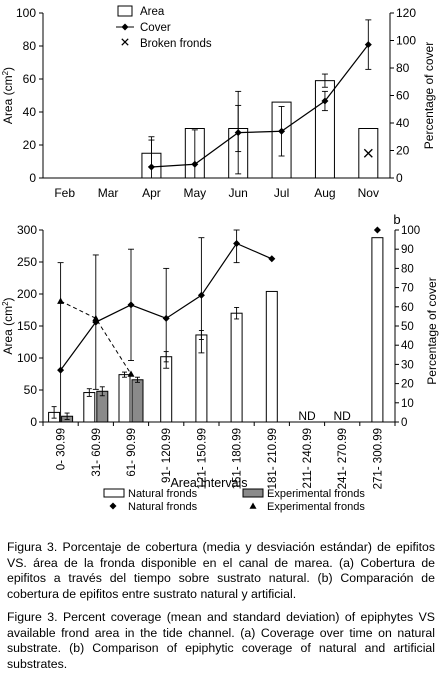  What do you see at coordinates (407, 365) in the screenshot?
I see `y2-tick-label: 30` at bounding box center [407, 365].